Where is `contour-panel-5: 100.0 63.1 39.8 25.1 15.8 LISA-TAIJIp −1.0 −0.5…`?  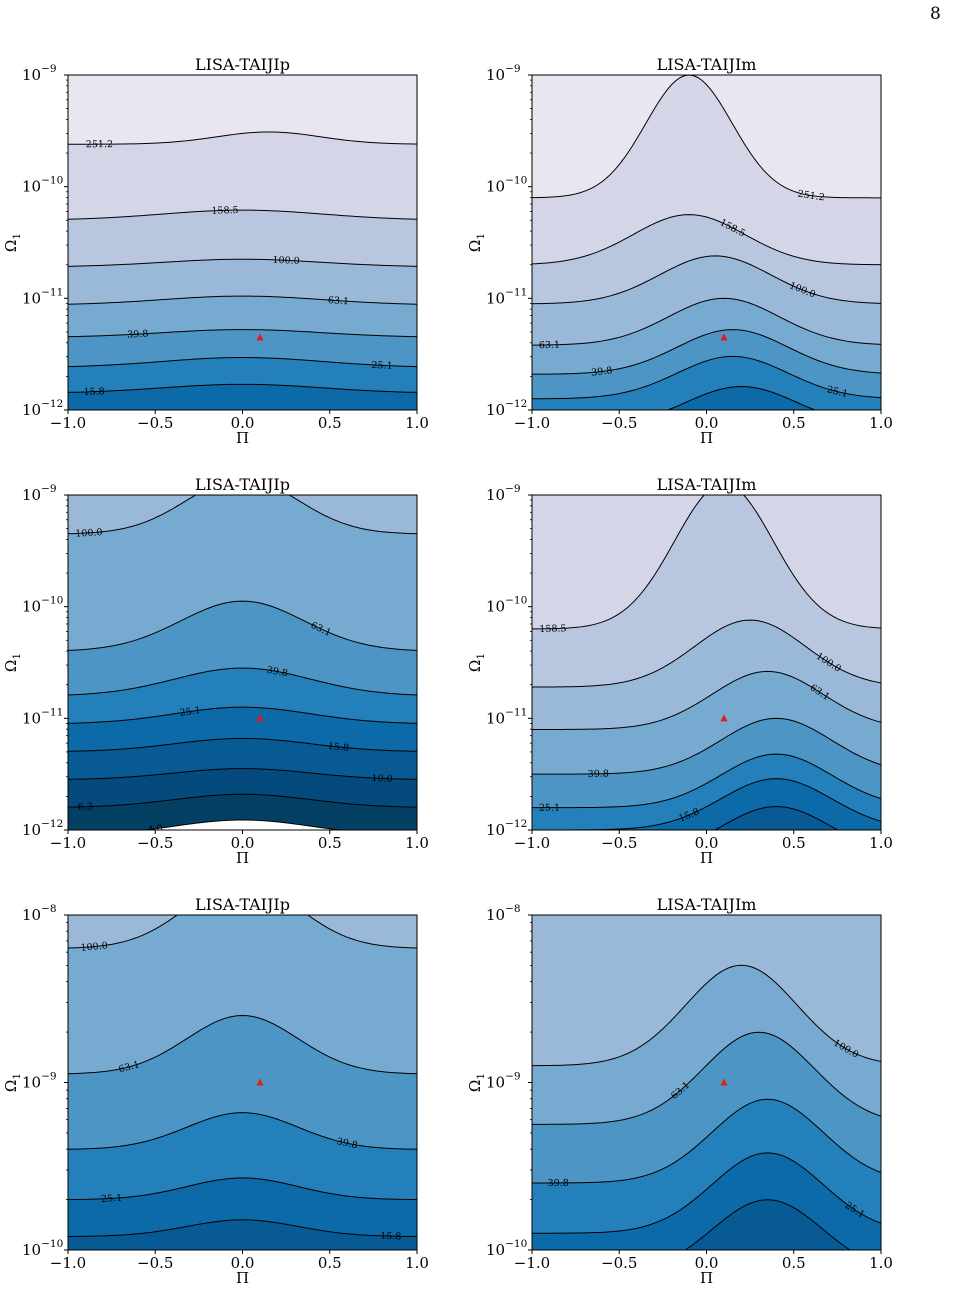
contour-panel-5: 100.0 63.1 39.8 25.1 15.8 LISA-TAIJIp −1.0 −0.5… is located at coordinates (215, 1091).